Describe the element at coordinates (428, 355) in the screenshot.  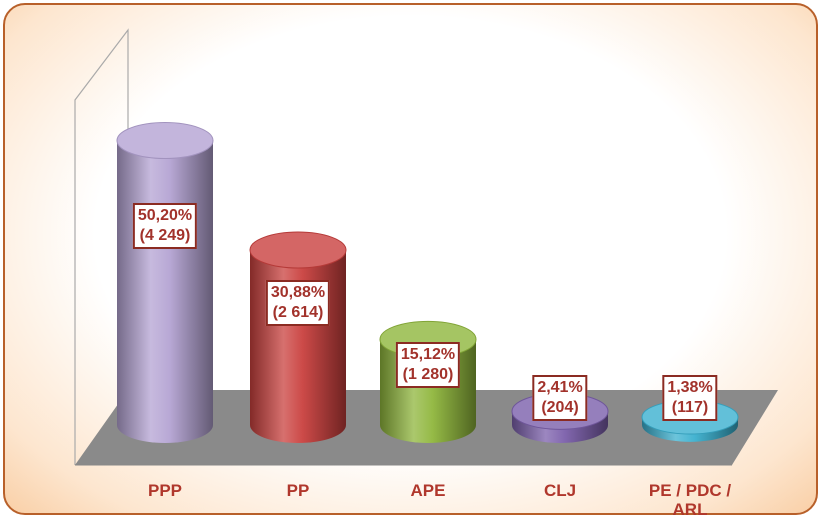
I see `percent-label: 15,12%` at that location.